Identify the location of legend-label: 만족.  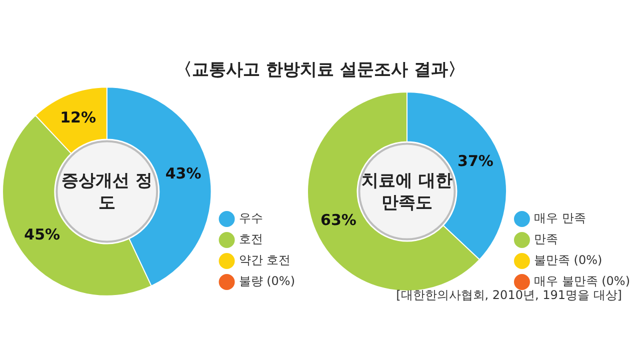
(546, 239).